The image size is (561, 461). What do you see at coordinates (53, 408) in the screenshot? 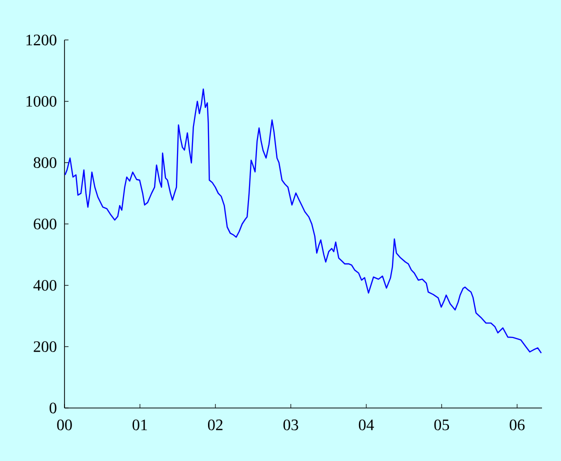
I see `y-tick-label: 0` at bounding box center [53, 408].